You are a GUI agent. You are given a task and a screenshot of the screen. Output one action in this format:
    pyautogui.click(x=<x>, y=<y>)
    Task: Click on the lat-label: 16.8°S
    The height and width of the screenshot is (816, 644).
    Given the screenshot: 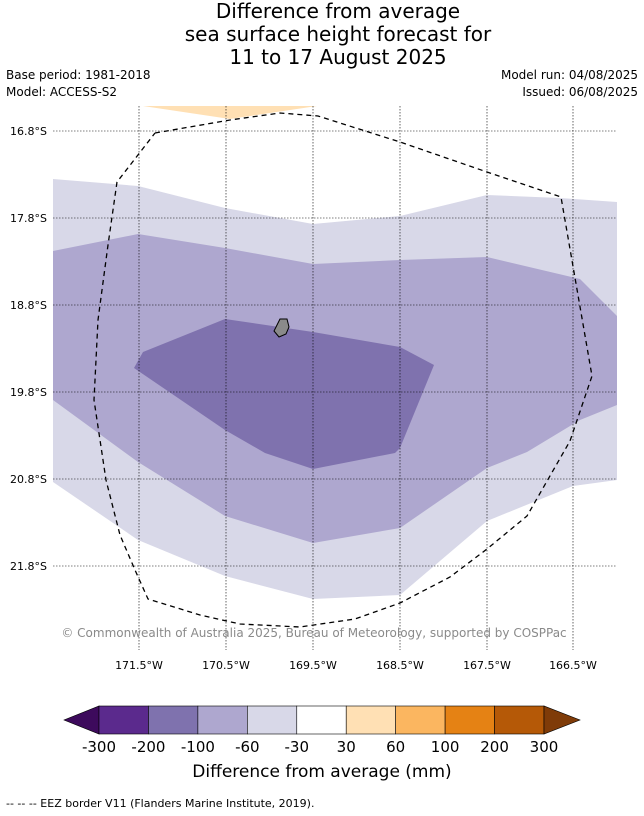 What is the action you would take?
    pyautogui.click(x=28, y=131)
    